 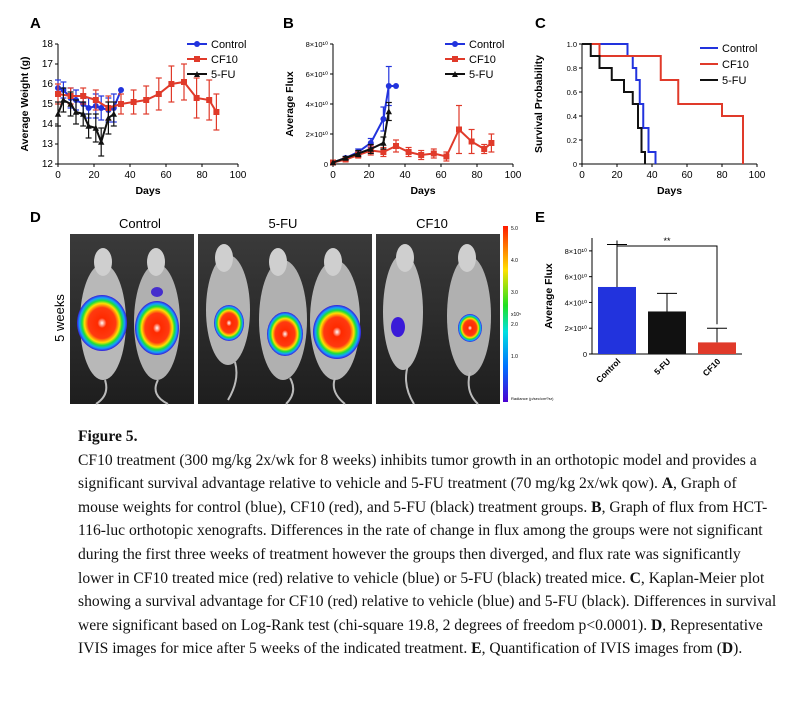 I want to click on chart-a-y-tick-label: 17, so click(x=48, y=64).